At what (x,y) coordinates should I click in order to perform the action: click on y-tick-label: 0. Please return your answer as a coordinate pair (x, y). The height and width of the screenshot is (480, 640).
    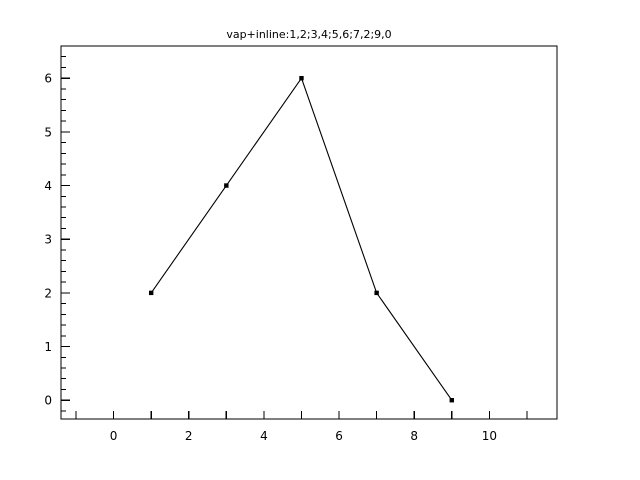
    Looking at the image, I should click on (48, 401).